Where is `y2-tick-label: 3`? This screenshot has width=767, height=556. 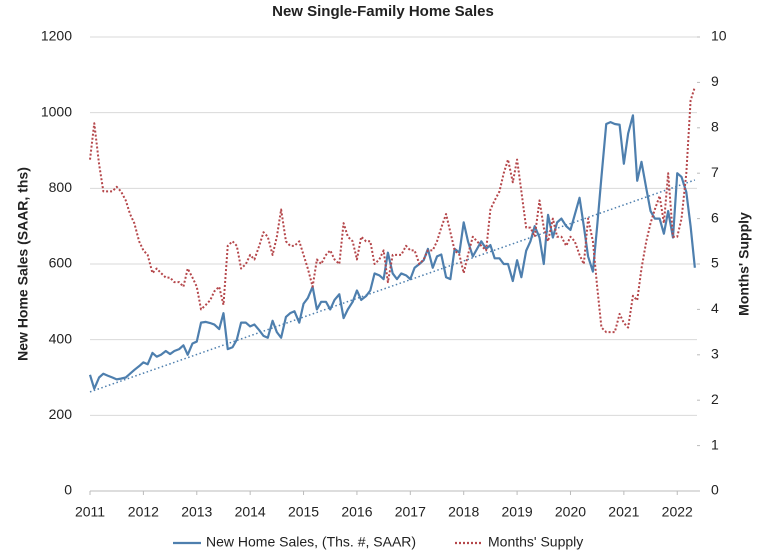
y2-tick-label: 3 is located at coordinates (715, 354).